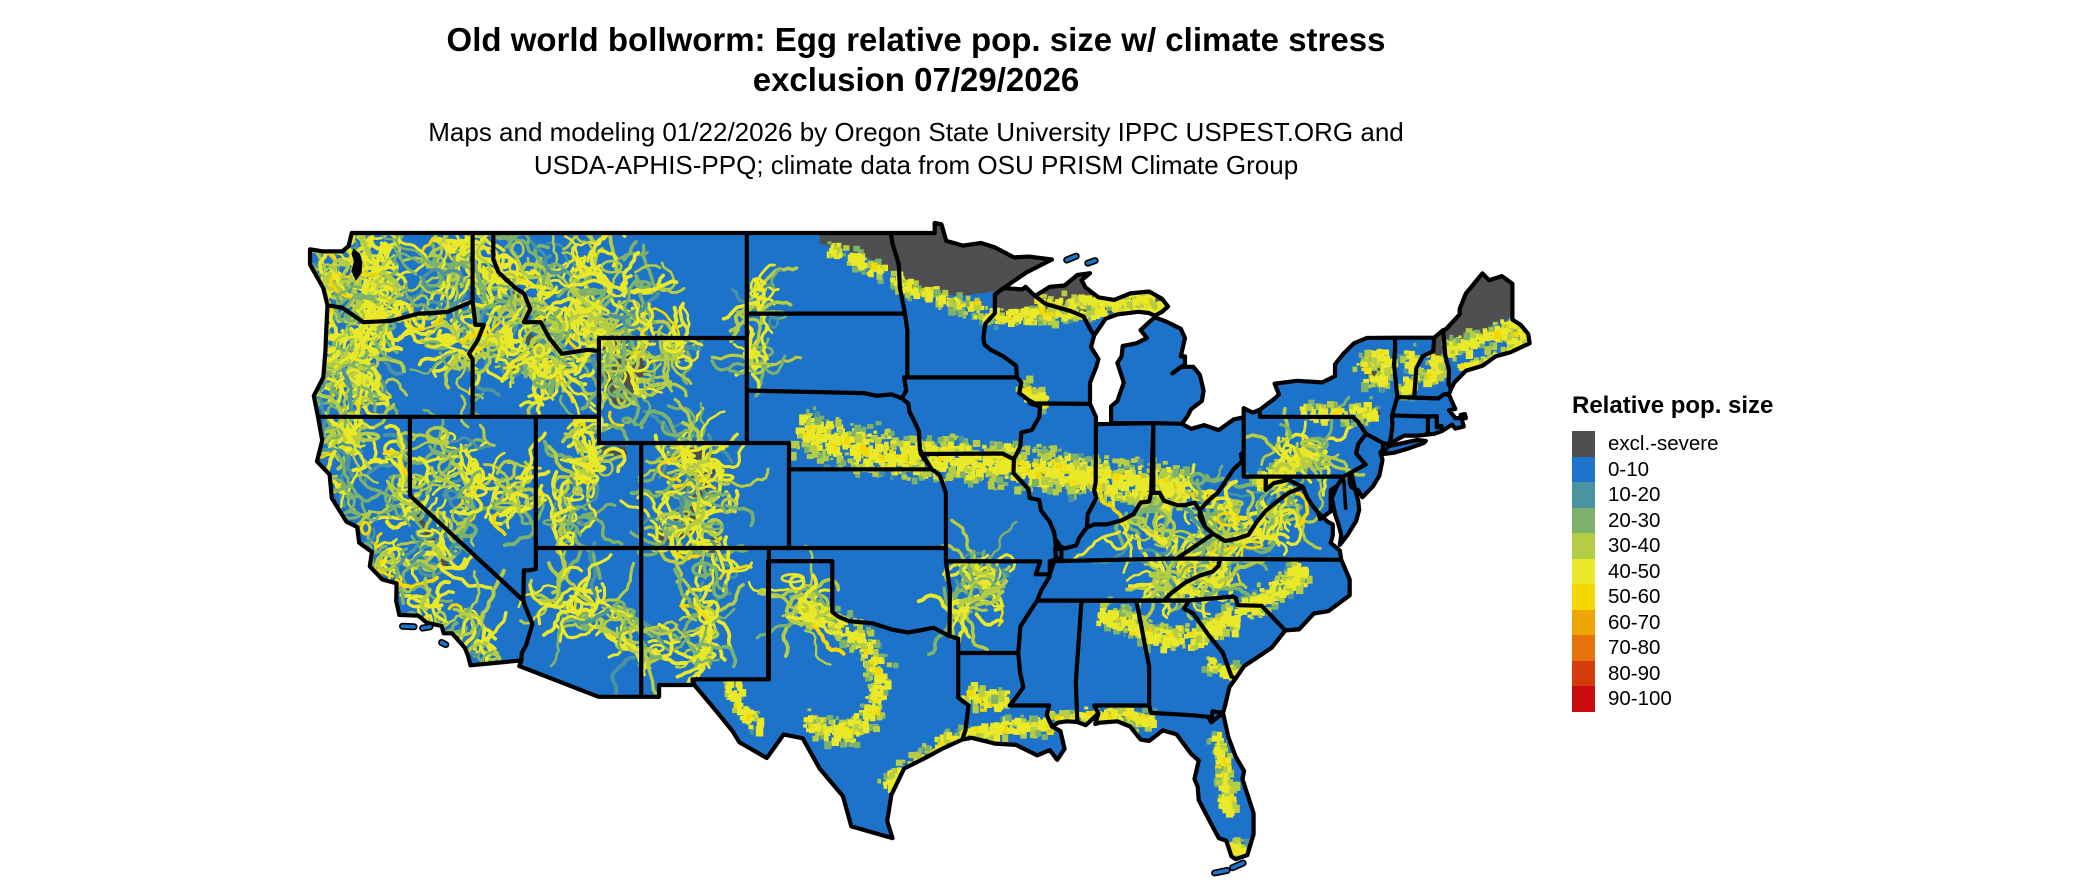  What do you see at coordinates (1672, 520) in the screenshot?
I see `legend-item: 20-30` at bounding box center [1672, 520].